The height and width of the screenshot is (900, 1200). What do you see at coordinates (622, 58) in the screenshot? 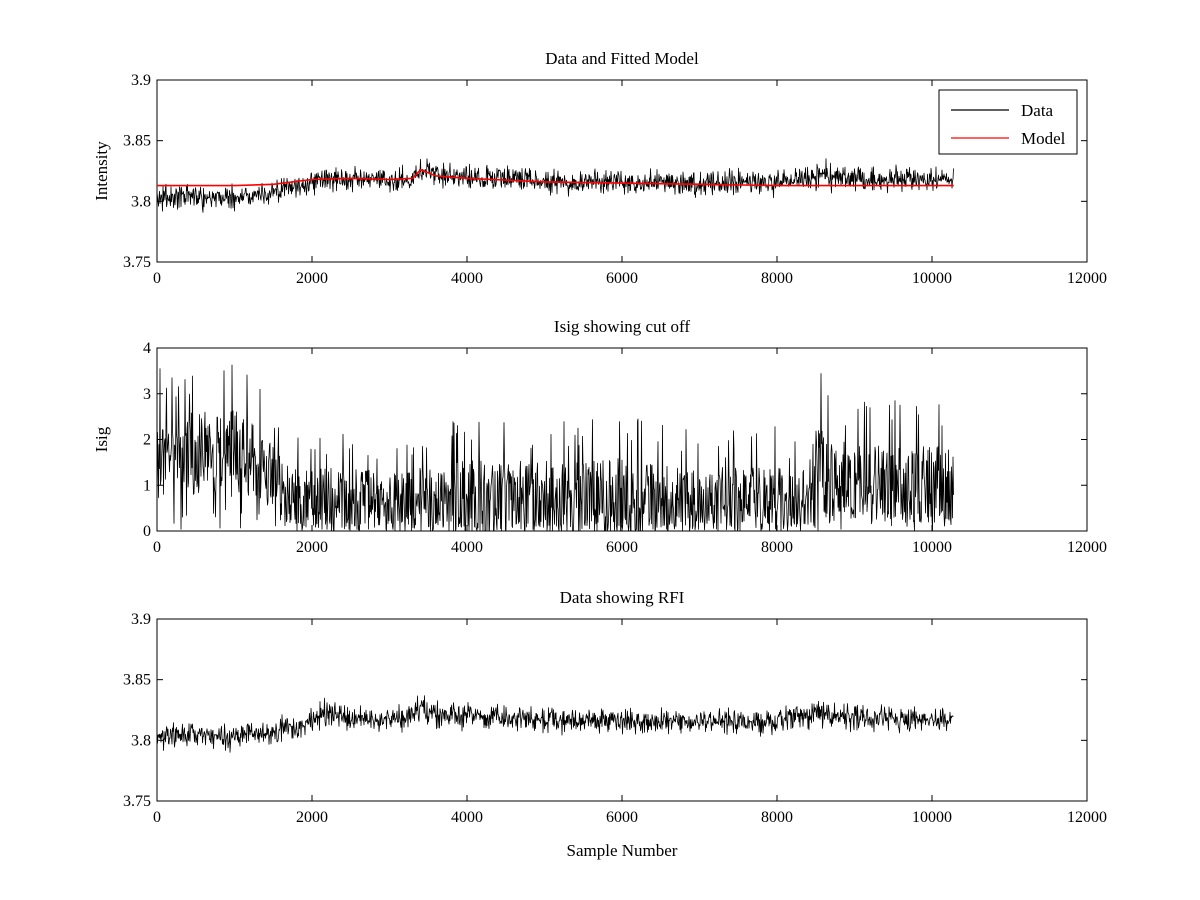
I see `chart-title: Data and Fitted Model` at bounding box center [622, 58].